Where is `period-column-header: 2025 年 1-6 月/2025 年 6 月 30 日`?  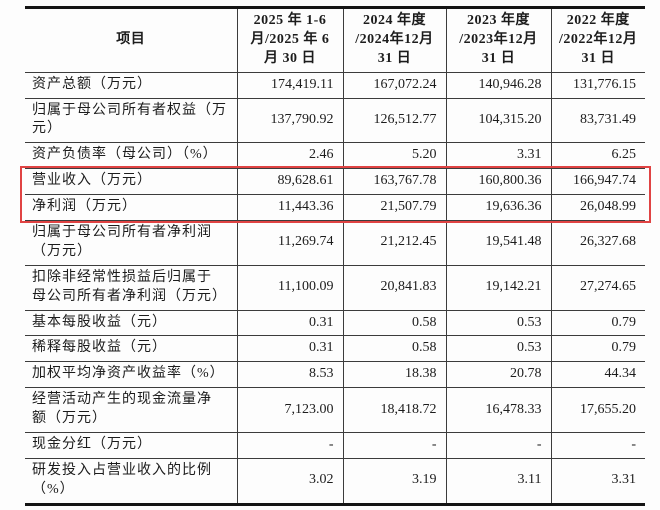 period-column-header: 2025 年 1-6 月/2025 年 6 月 30 日 is located at coordinates (290, 40).